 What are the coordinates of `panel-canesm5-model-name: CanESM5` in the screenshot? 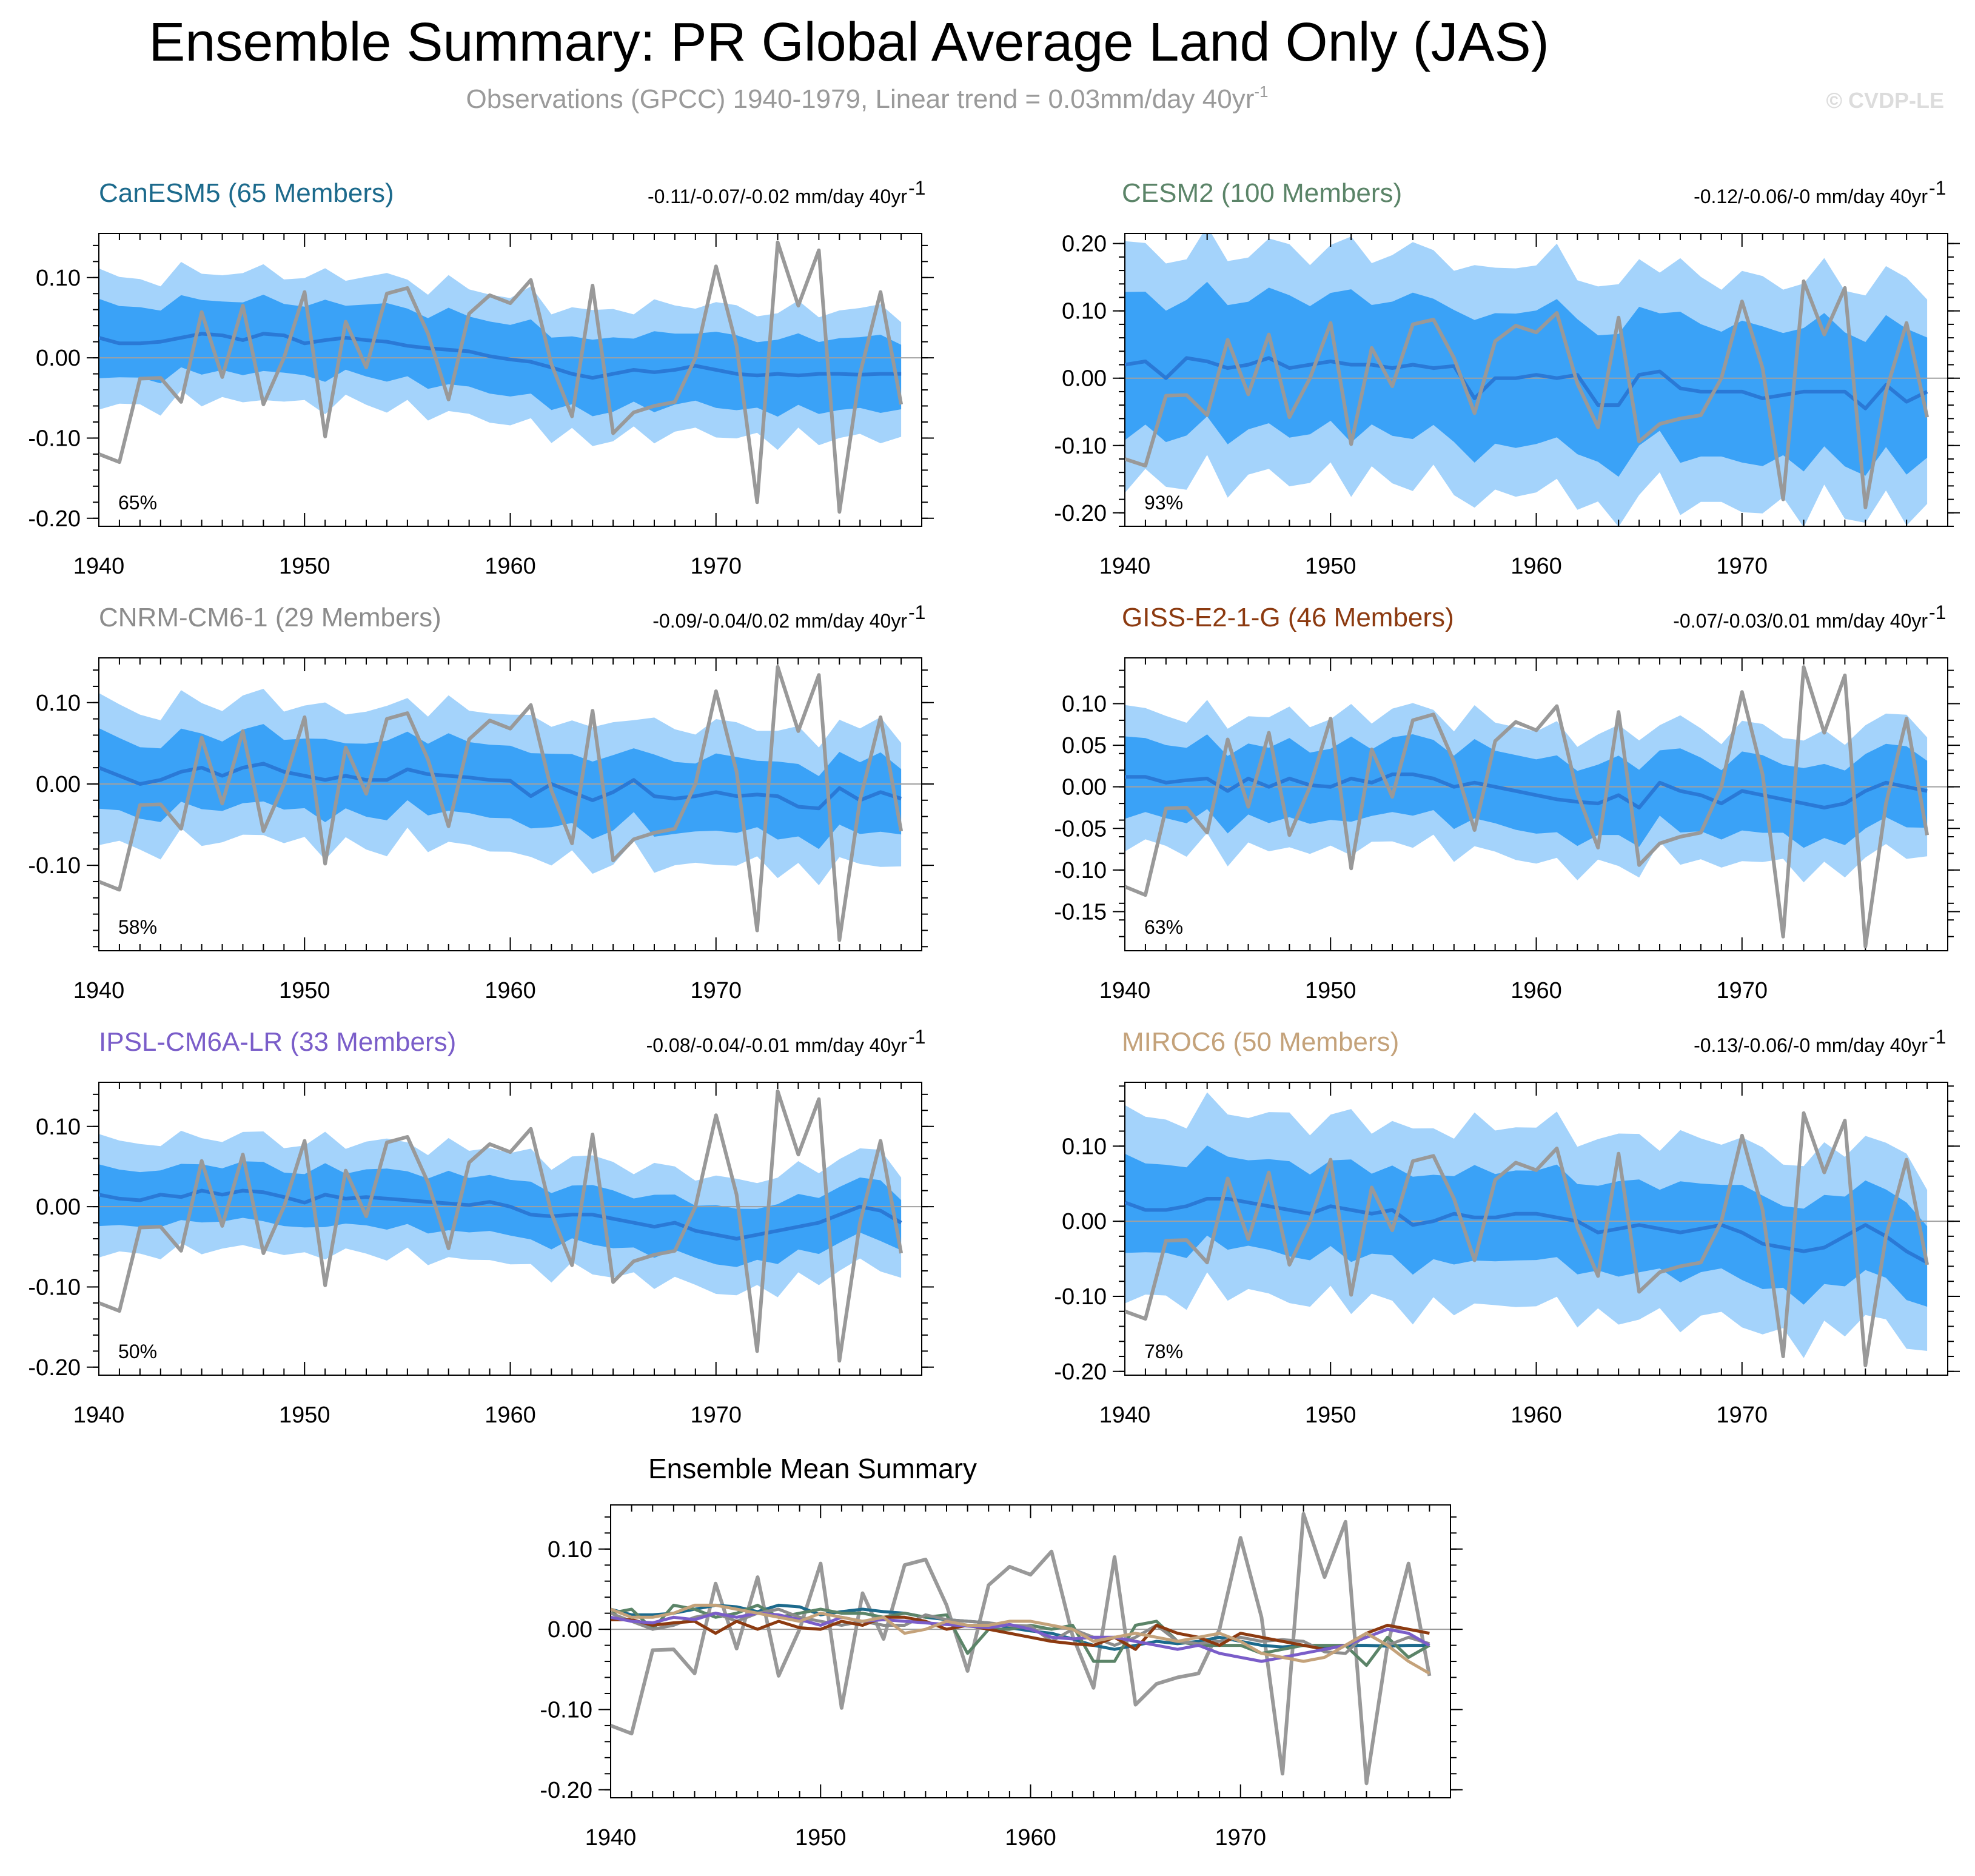 It's located at (160, 193).